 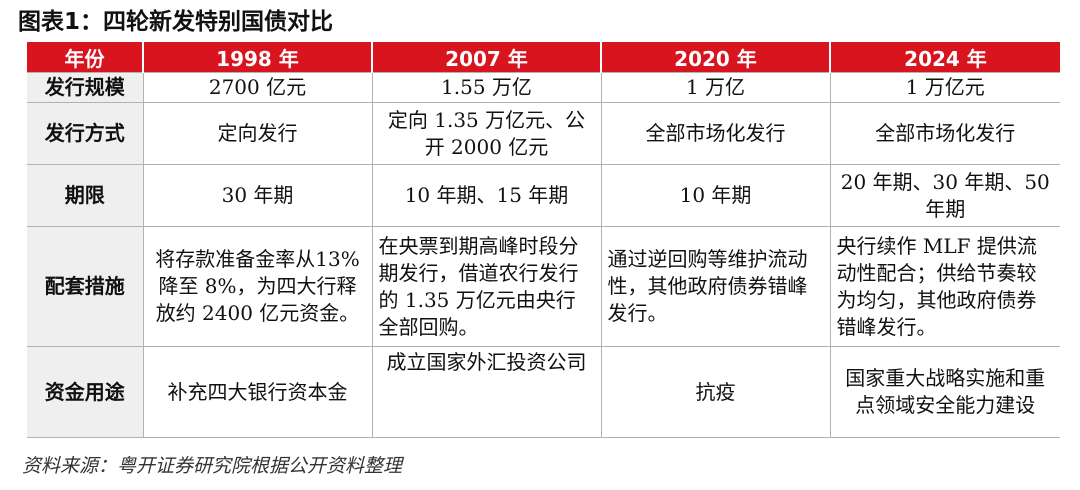 I want to click on header-2020: 2020 年, so click(x=715, y=57).